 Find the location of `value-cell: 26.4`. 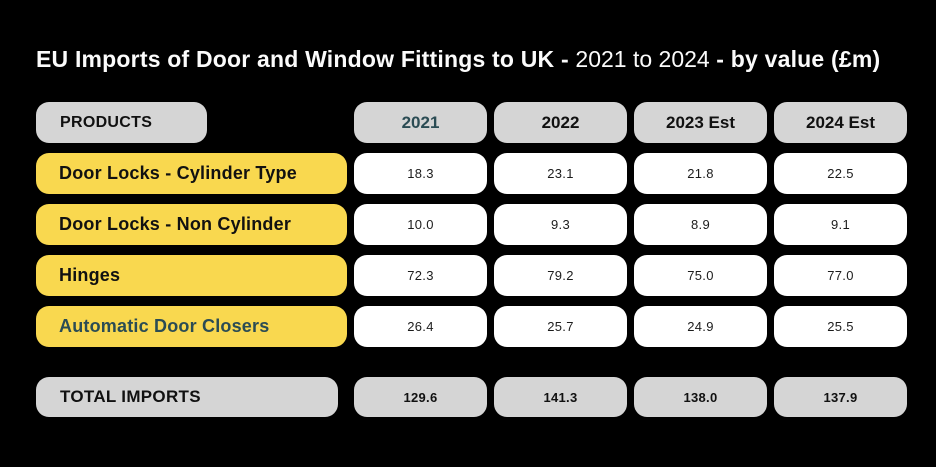

value-cell: 26.4 is located at coordinates (420, 326).